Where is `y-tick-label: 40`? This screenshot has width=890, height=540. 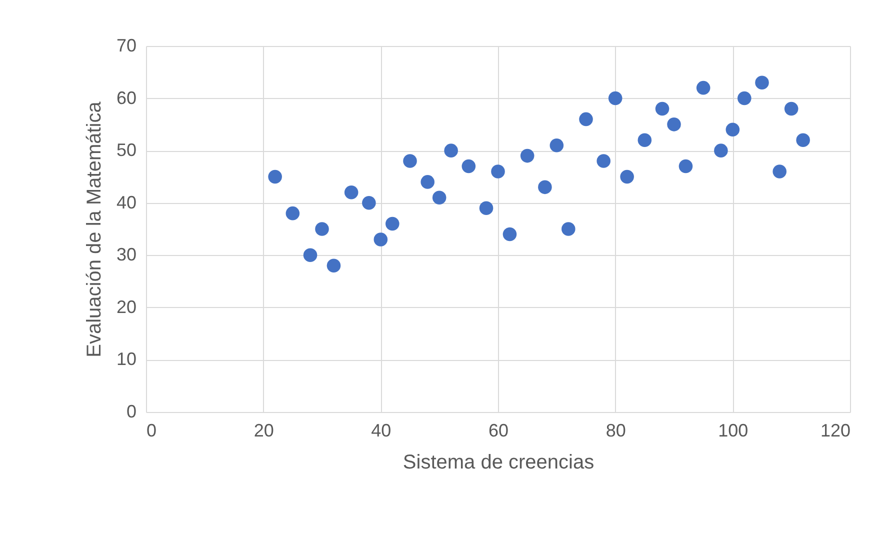
y-tick-label: 40 is located at coordinates (126, 202).